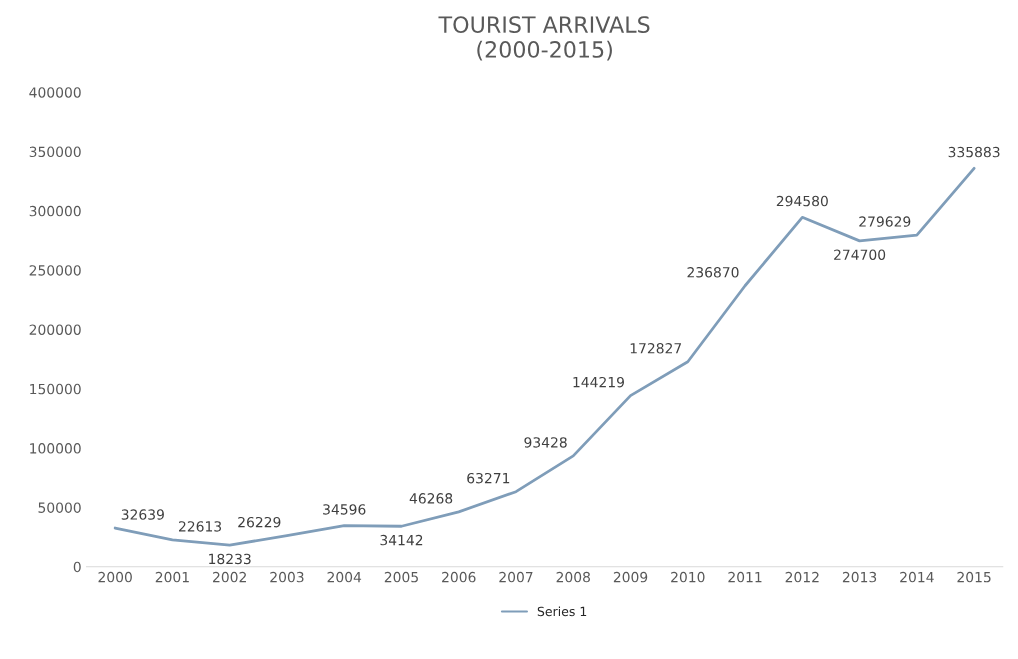 The width and height of the screenshot is (1018, 659). What do you see at coordinates (344, 577) in the screenshot?
I see `x-tick-label: 2004` at bounding box center [344, 577].